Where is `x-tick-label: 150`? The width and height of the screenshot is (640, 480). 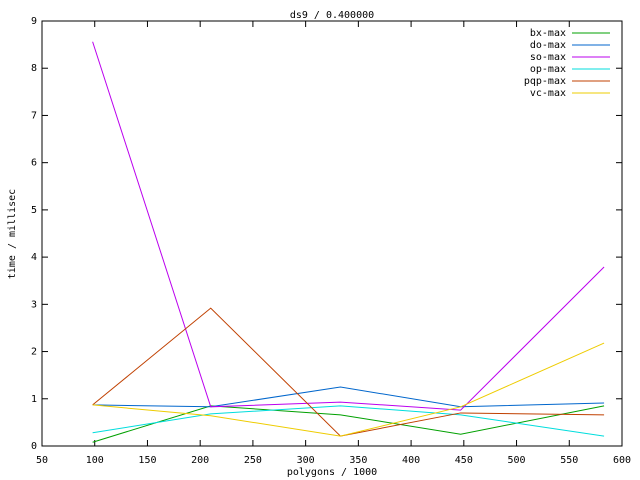
x-tick-label: 150 is located at coordinates (147, 460).